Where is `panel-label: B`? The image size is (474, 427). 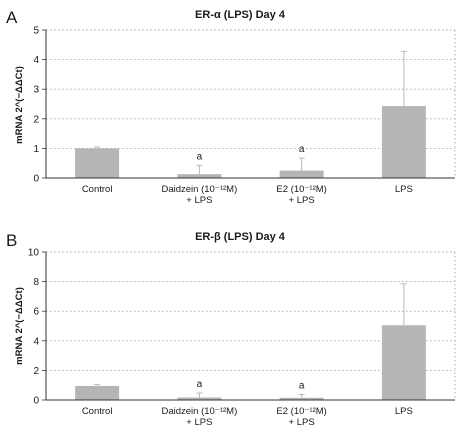 panel-label: B is located at coordinates (11, 240).